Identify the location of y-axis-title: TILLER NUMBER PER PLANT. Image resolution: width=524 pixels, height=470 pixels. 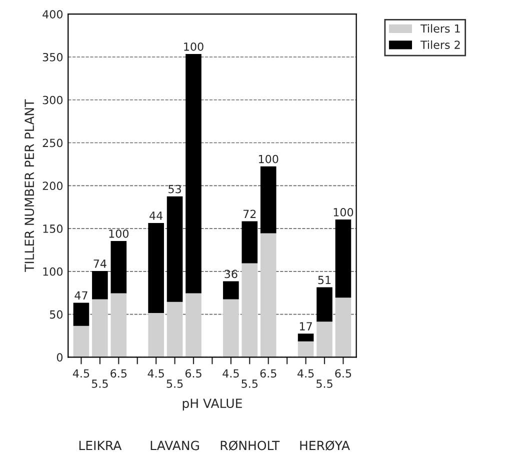
(29, 185).